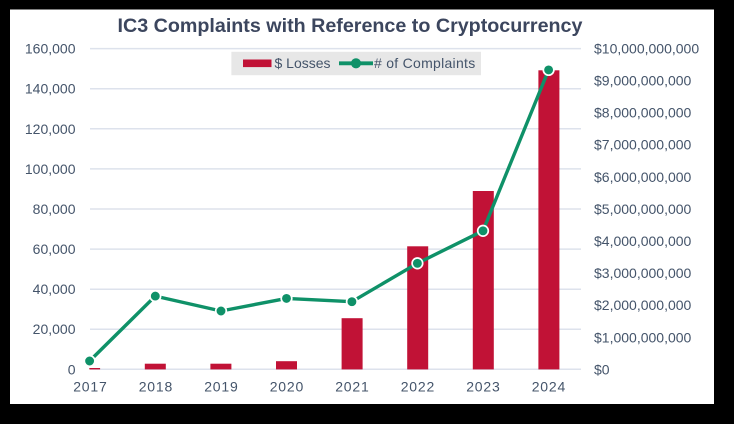 The image size is (734, 424). What do you see at coordinates (72, 369) in the screenshot?
I see `svg-text: 0` at bounding box center [72, 369].